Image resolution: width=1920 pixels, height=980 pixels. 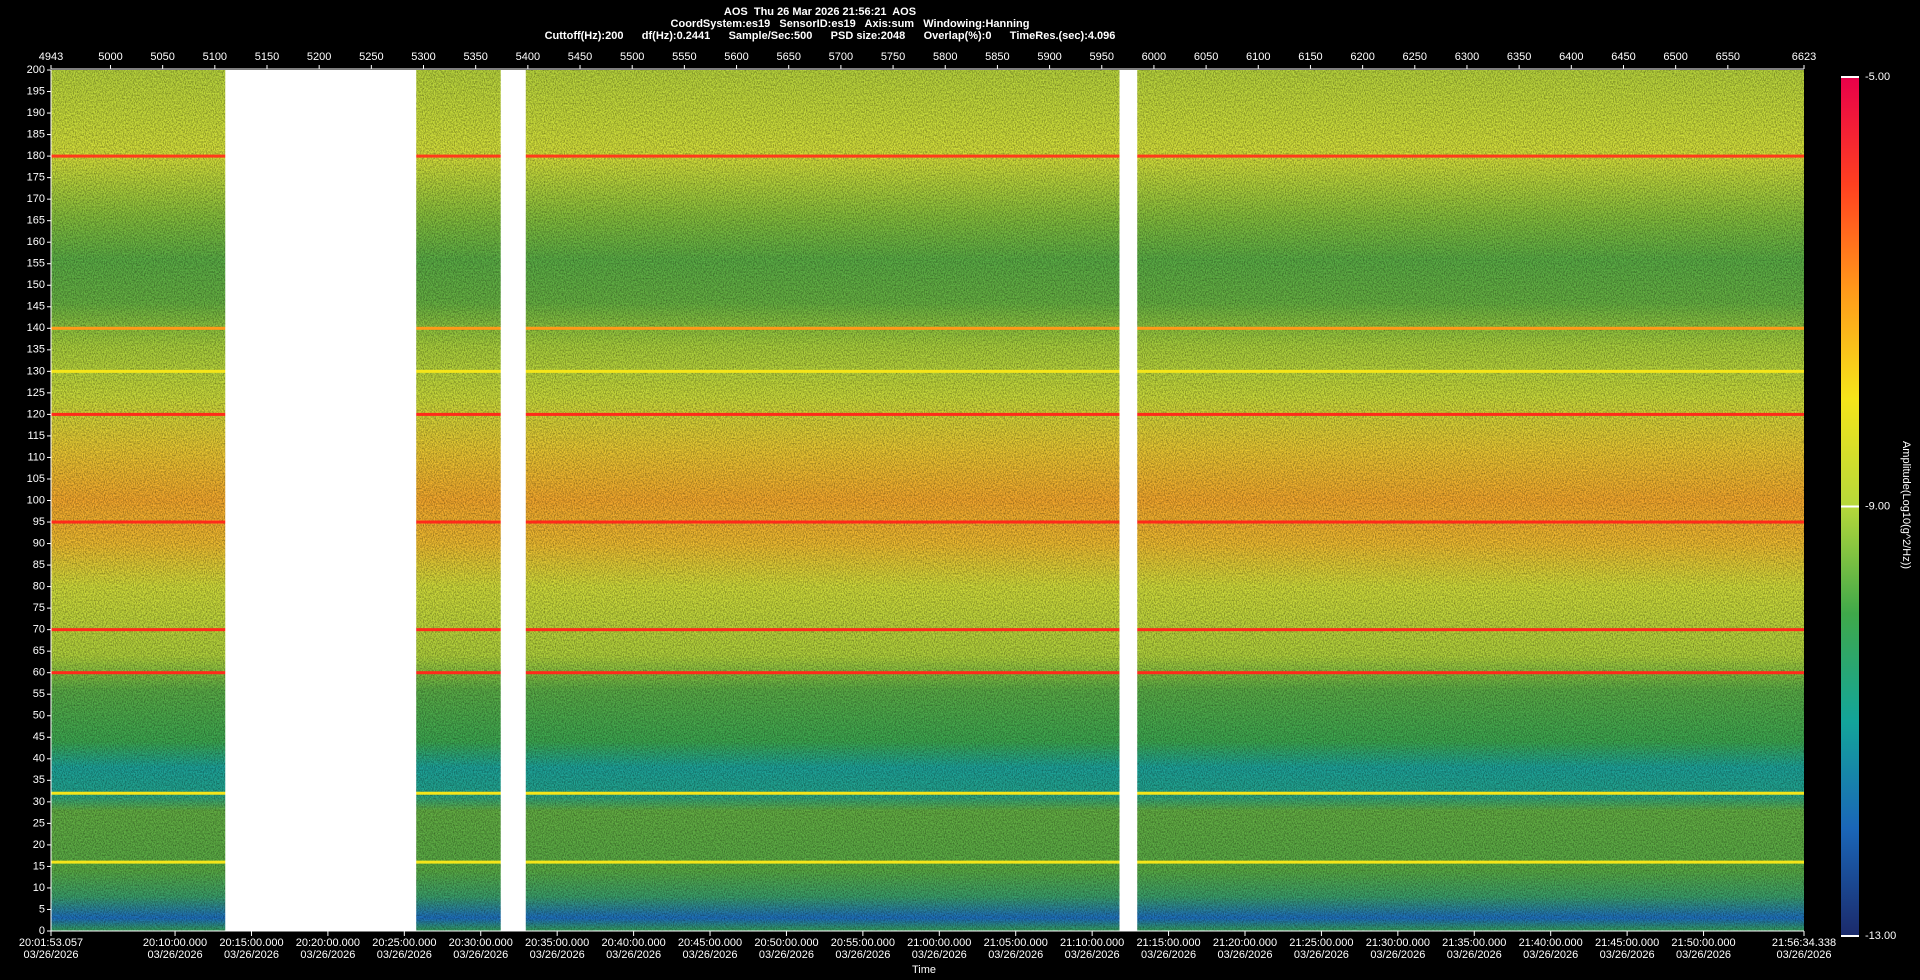 What do you see at coordinates (1675, 57) in the screenshot?
I see `x-tick-label: 6500` at bounding box center [1675, 57].